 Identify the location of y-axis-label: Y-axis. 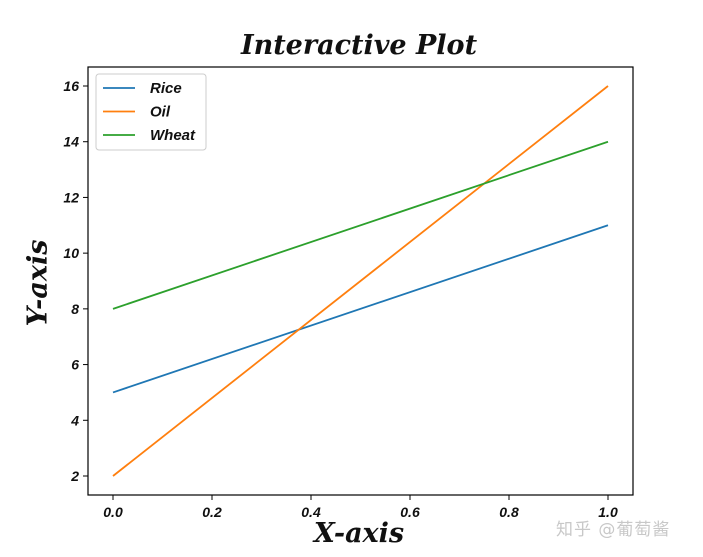
(38, 283).